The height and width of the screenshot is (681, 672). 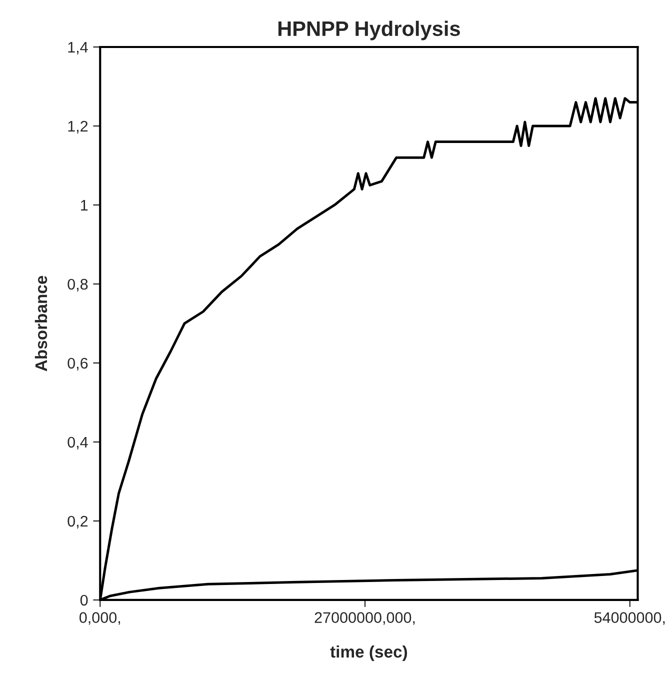 I want to click on chart-title: HPNPP Hydrolysis, so click(x=369, y=30).